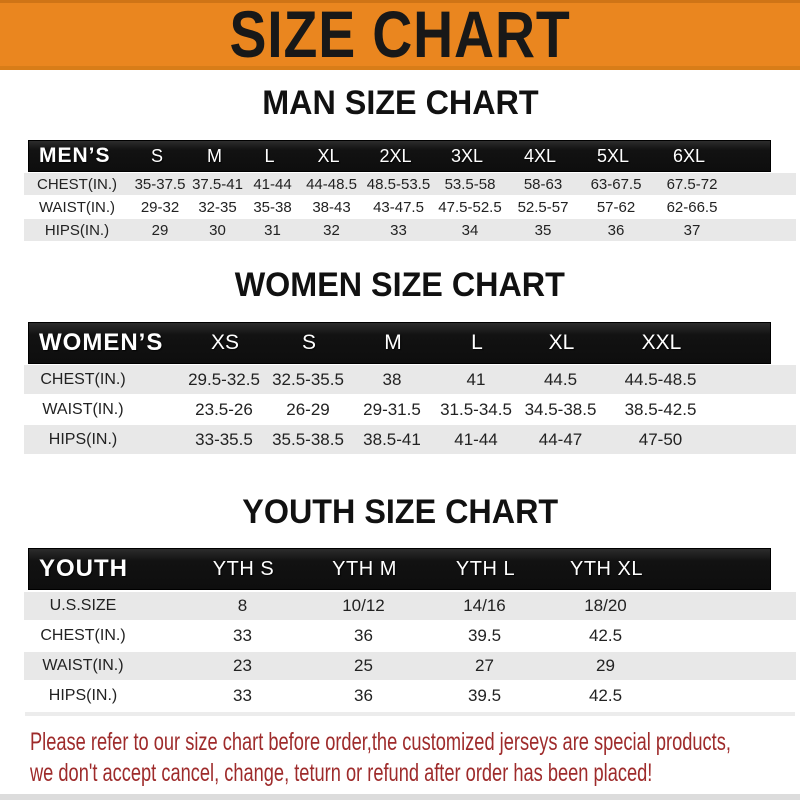 The height and width of the screenshot is (800, 800). Describe the element at coordinates (661, 342) in the screenshot. I see `size-column-header: XXL` at that location.